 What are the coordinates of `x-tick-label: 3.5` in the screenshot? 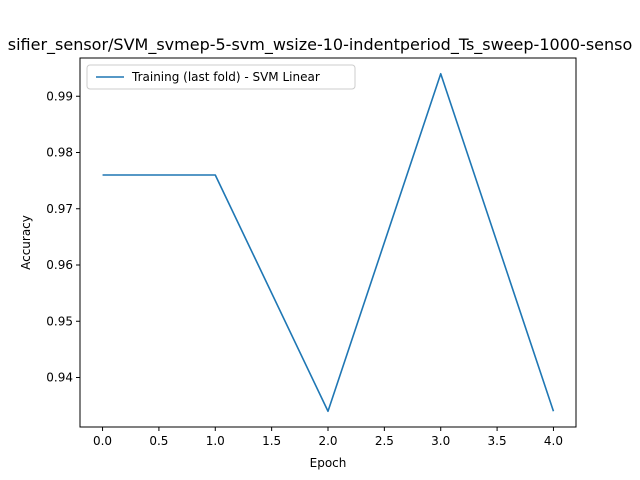 It's located at (497, 441).